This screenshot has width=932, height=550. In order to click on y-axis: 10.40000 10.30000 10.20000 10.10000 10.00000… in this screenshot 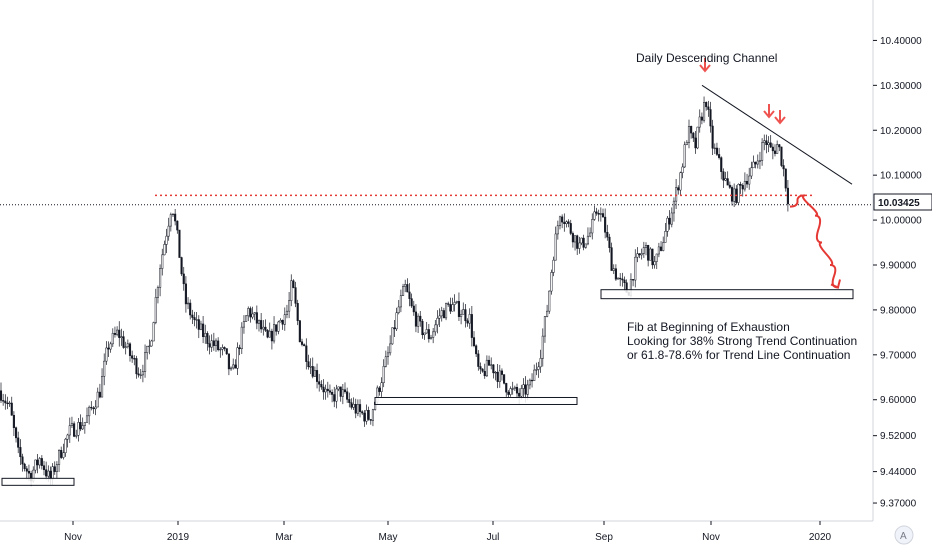, I will do `click(897, 273)`.